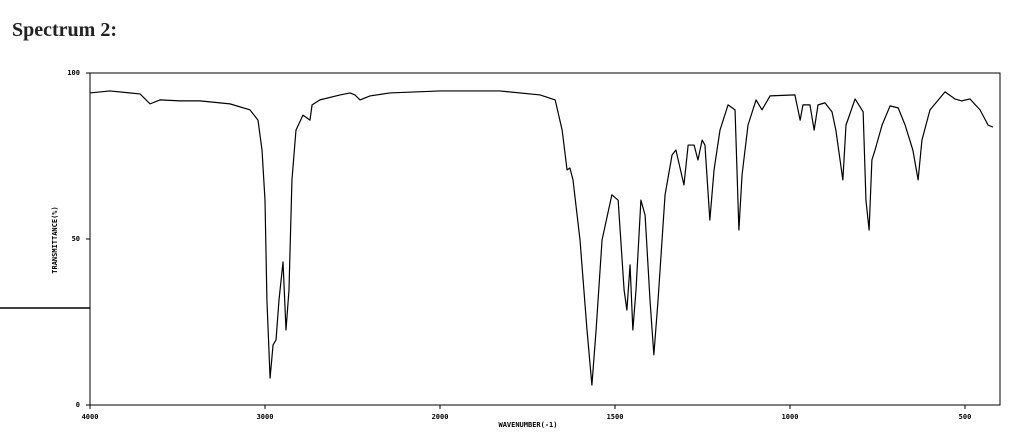 This screenshot has width=1024, height=447. Describe the element at coordinates (78, 405) in the screenshot. I see `y-tick-label: 0` at that location.